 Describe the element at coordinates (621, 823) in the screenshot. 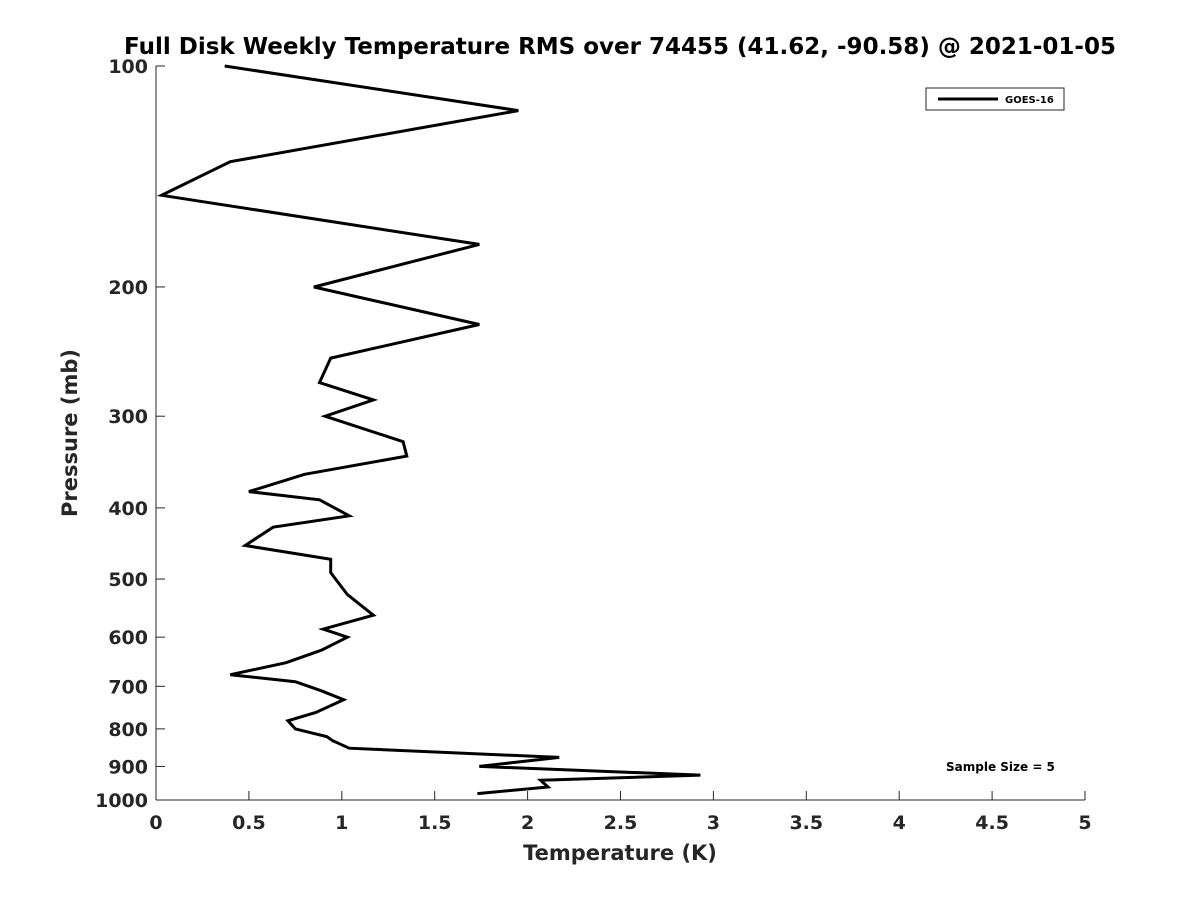

I see `x-tick-label: 2.5` at that location.